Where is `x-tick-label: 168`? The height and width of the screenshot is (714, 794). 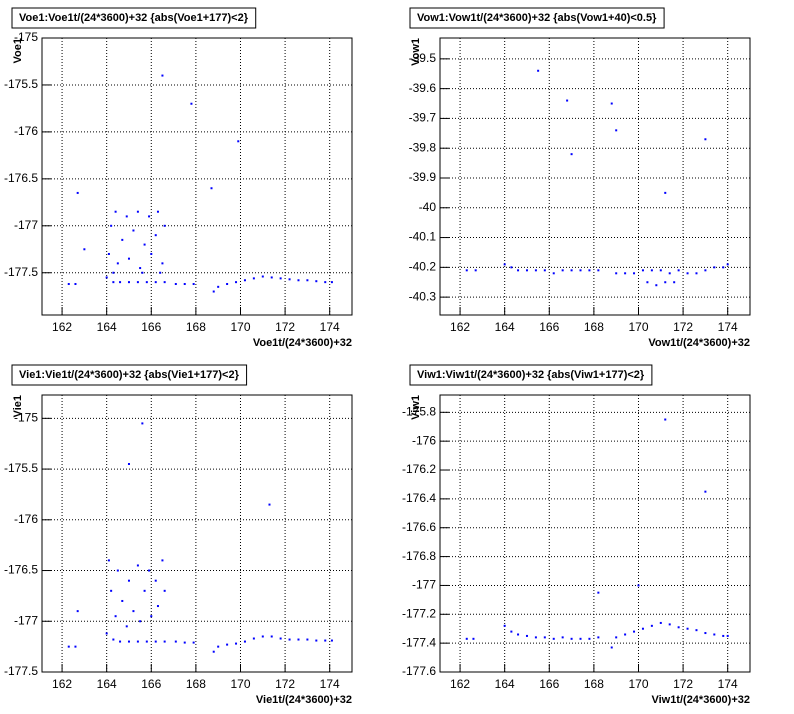
x-tick-label: 168 is located at coordinates (196, 684).